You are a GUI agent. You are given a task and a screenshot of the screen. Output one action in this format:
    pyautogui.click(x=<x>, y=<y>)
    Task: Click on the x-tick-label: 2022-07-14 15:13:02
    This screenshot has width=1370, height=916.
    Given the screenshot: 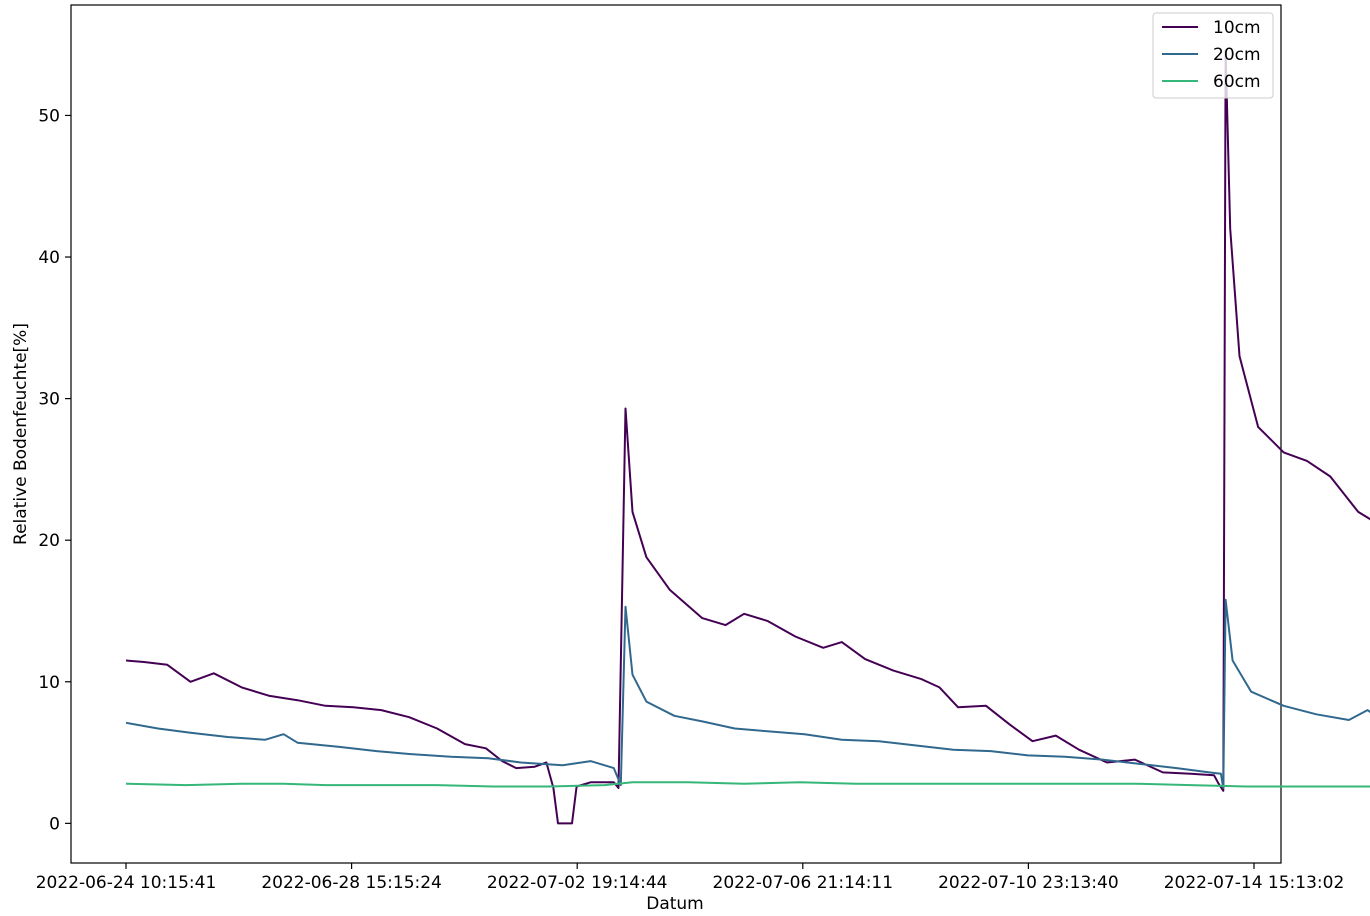 What is the action you would take?
    pyautogui.click(x=1254, y=883)
    